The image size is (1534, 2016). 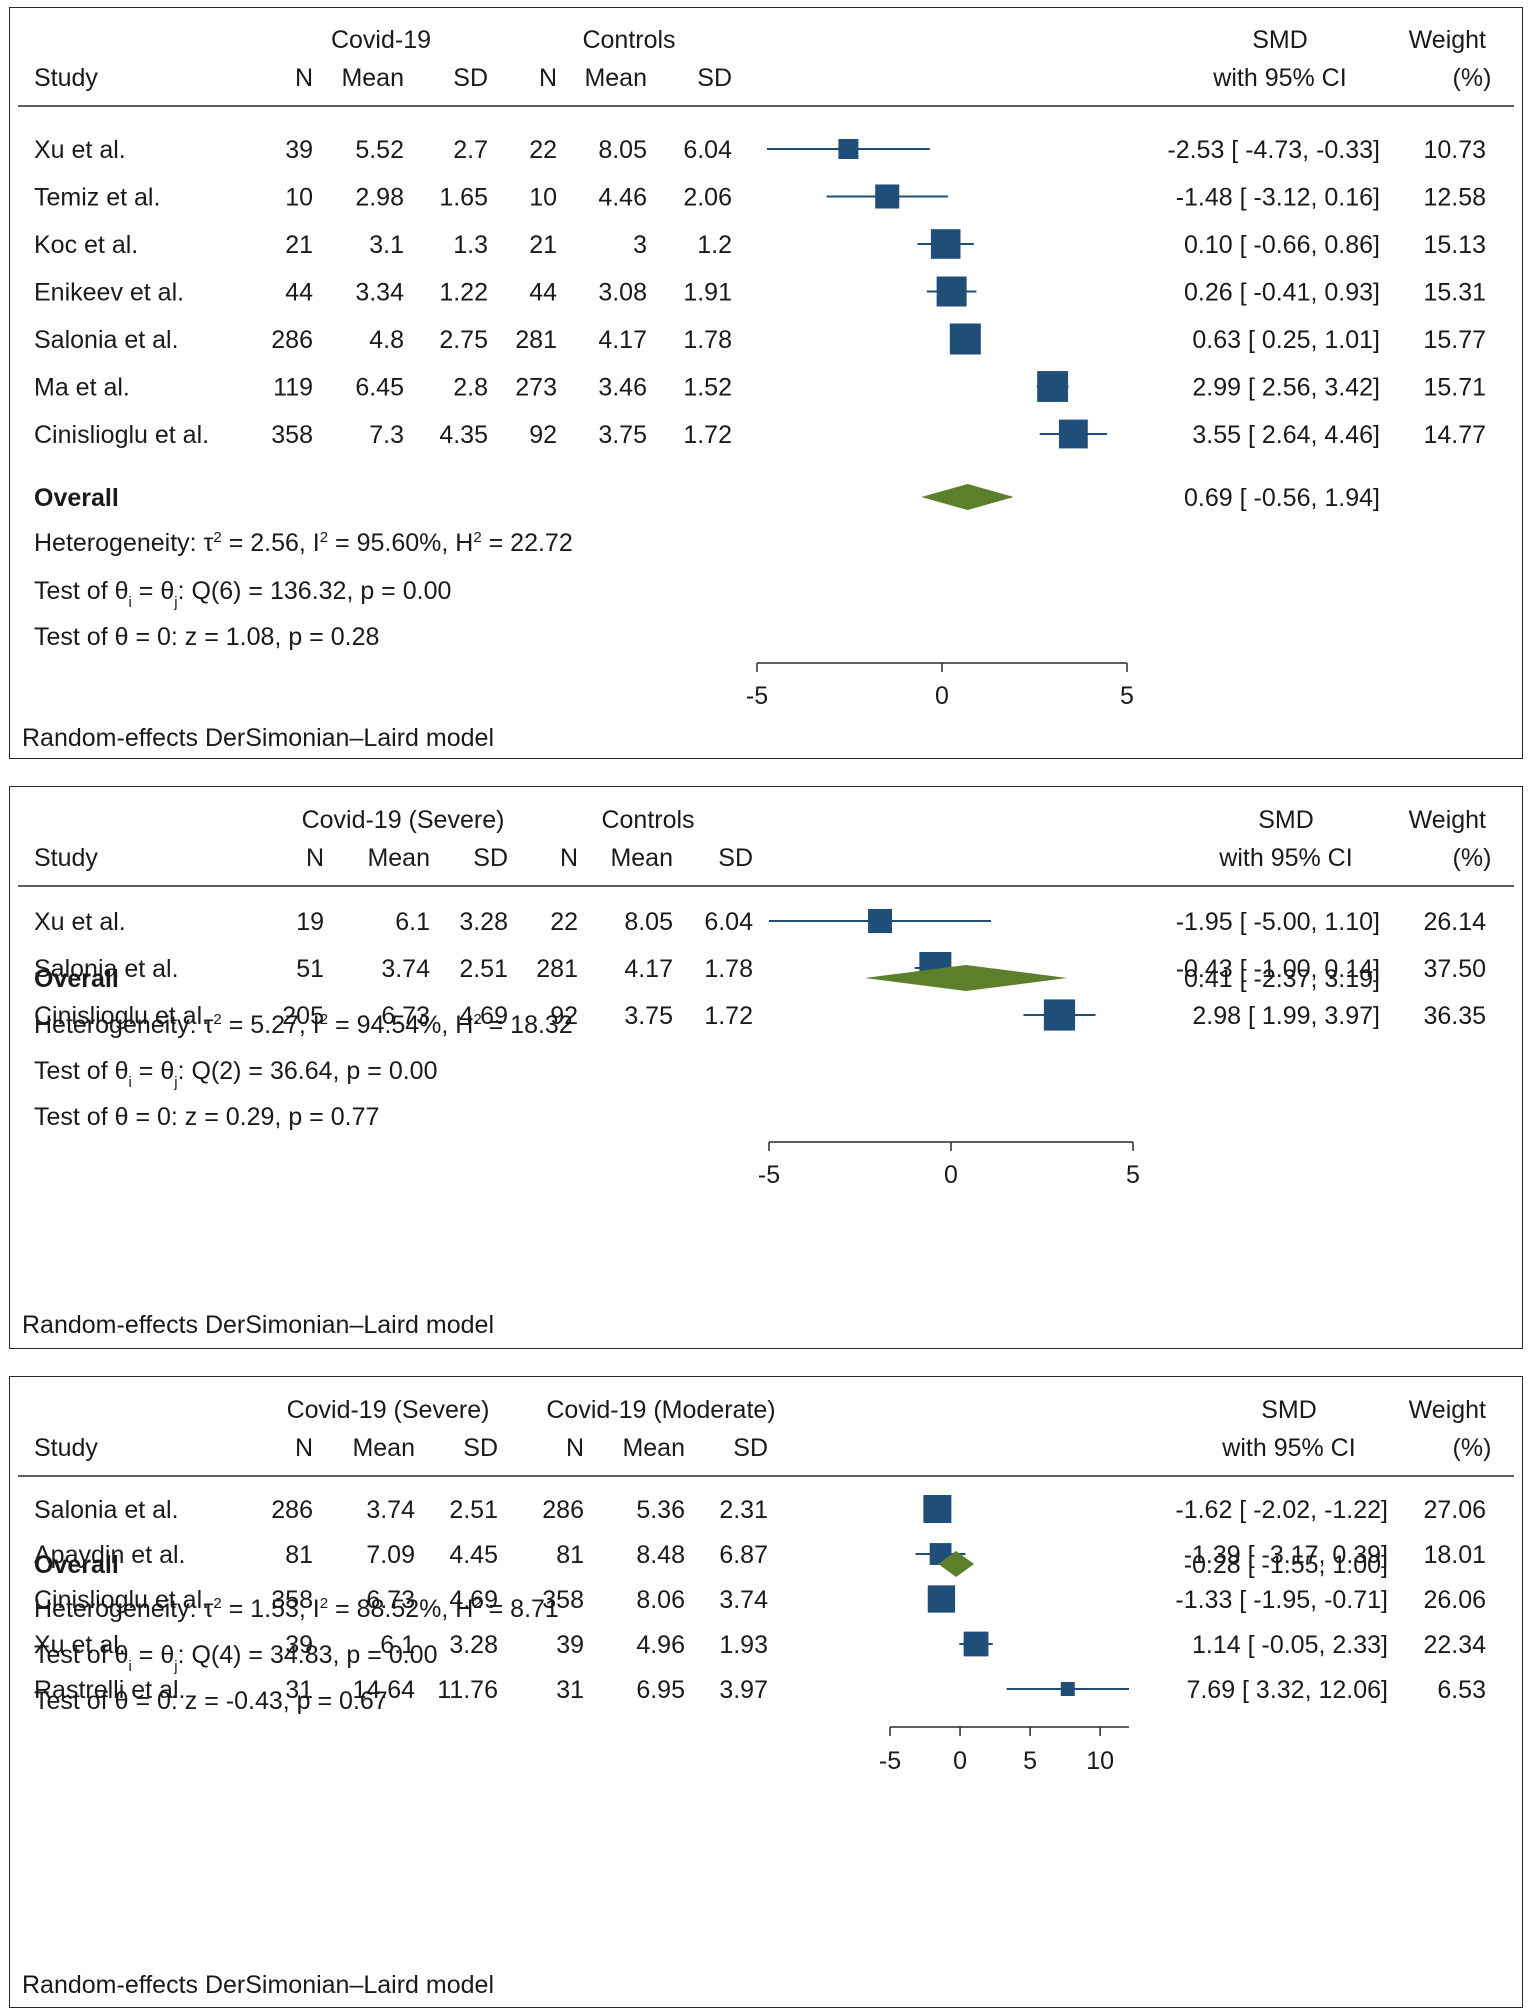 What do you see at coordinates (379, 150) in the screenshot?
I see `mean1-value: 5.52` at bounding box center [379, 150].